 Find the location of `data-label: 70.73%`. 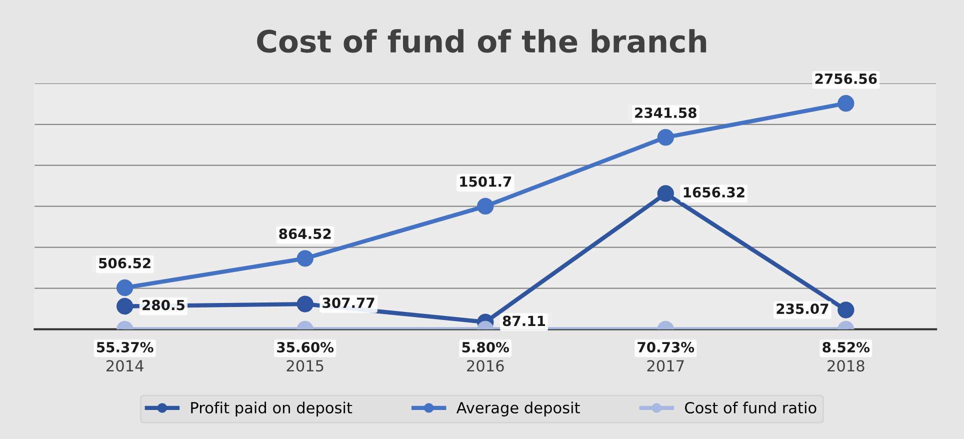

data-label: 70.73% is located at coordinates (666, 347).